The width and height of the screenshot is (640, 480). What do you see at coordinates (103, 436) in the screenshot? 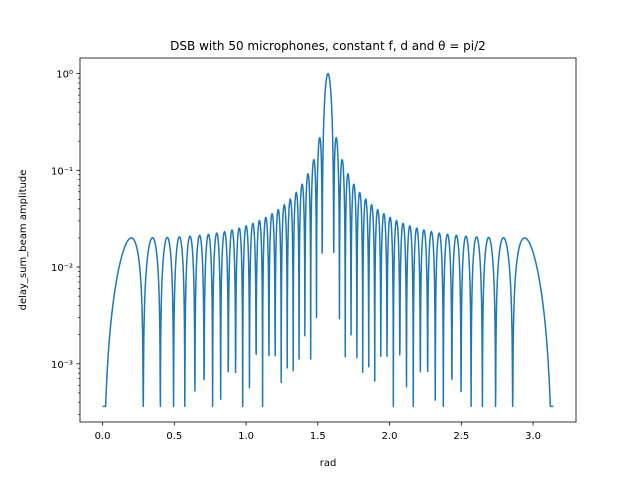
I see `x-tick-label: 0.0` at bounding box center [103, 436].